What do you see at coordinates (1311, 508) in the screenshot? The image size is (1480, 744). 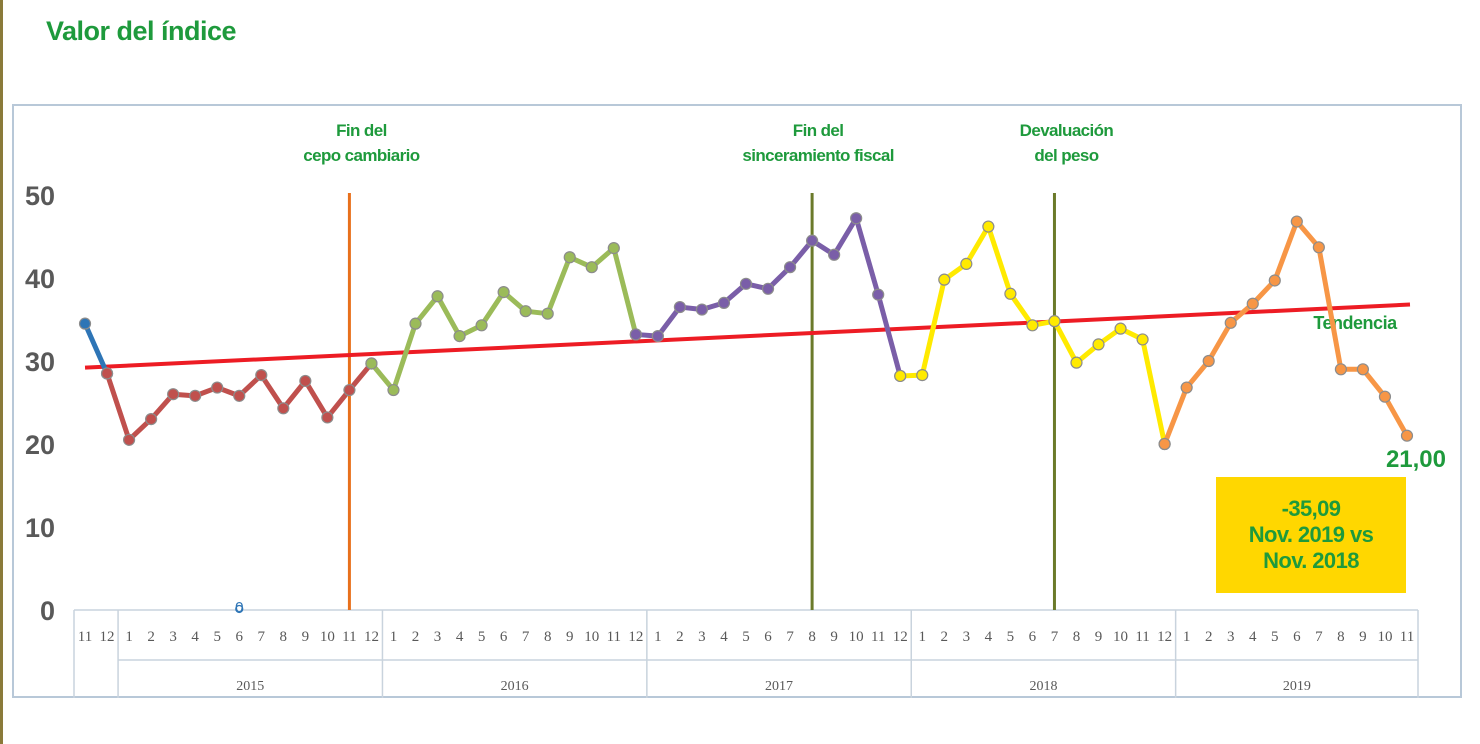 I see `comparison-value: -35,09` at bounding box center [1311, 508].